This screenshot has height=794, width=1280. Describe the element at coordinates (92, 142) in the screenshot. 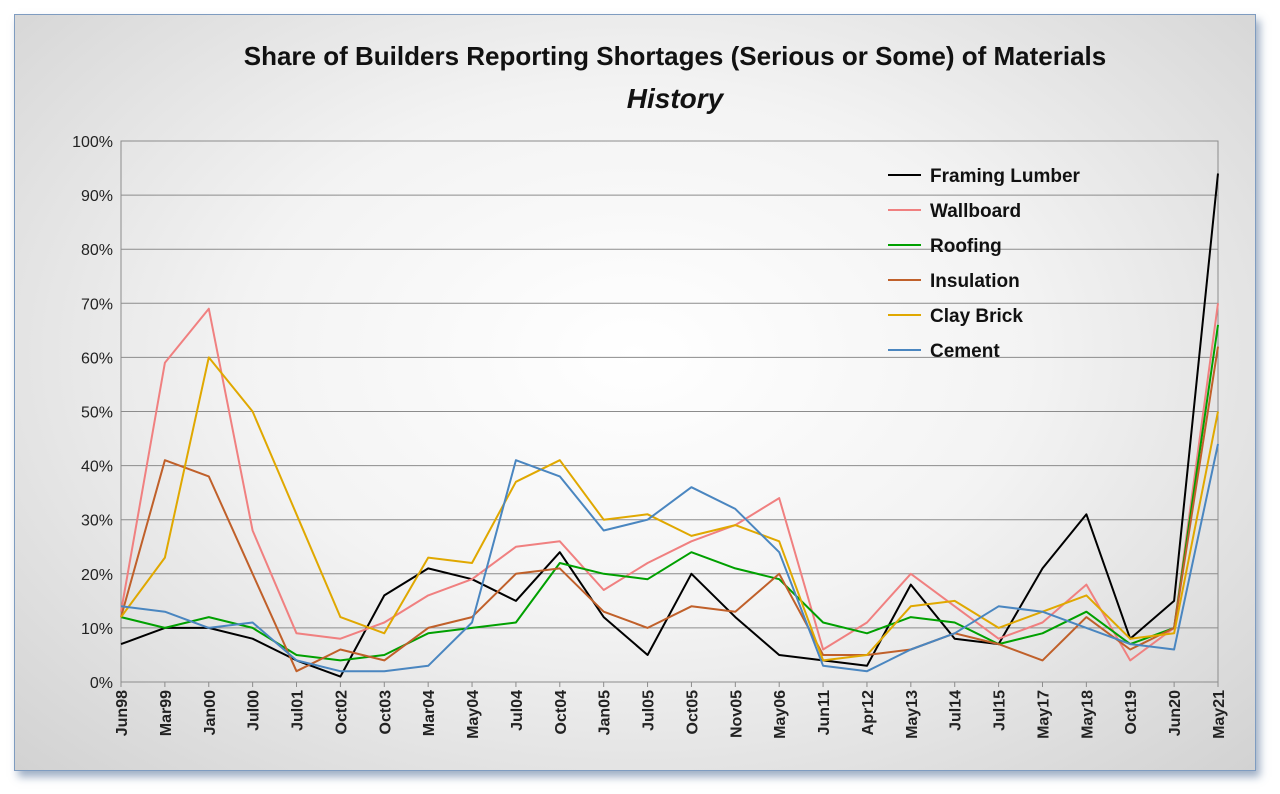

I see `y-tick-label: 100%` at that location.